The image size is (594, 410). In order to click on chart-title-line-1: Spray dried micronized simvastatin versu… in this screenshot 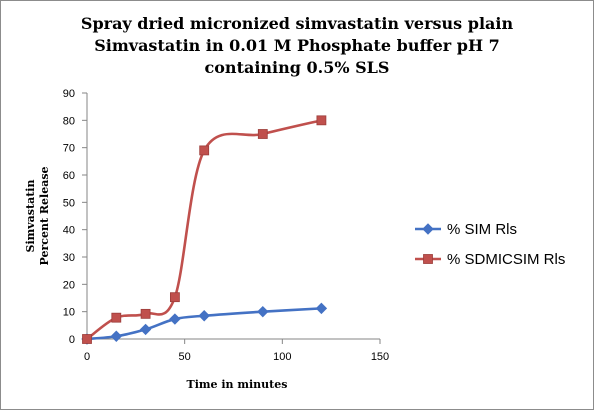, I will do `click(297, 23)`.